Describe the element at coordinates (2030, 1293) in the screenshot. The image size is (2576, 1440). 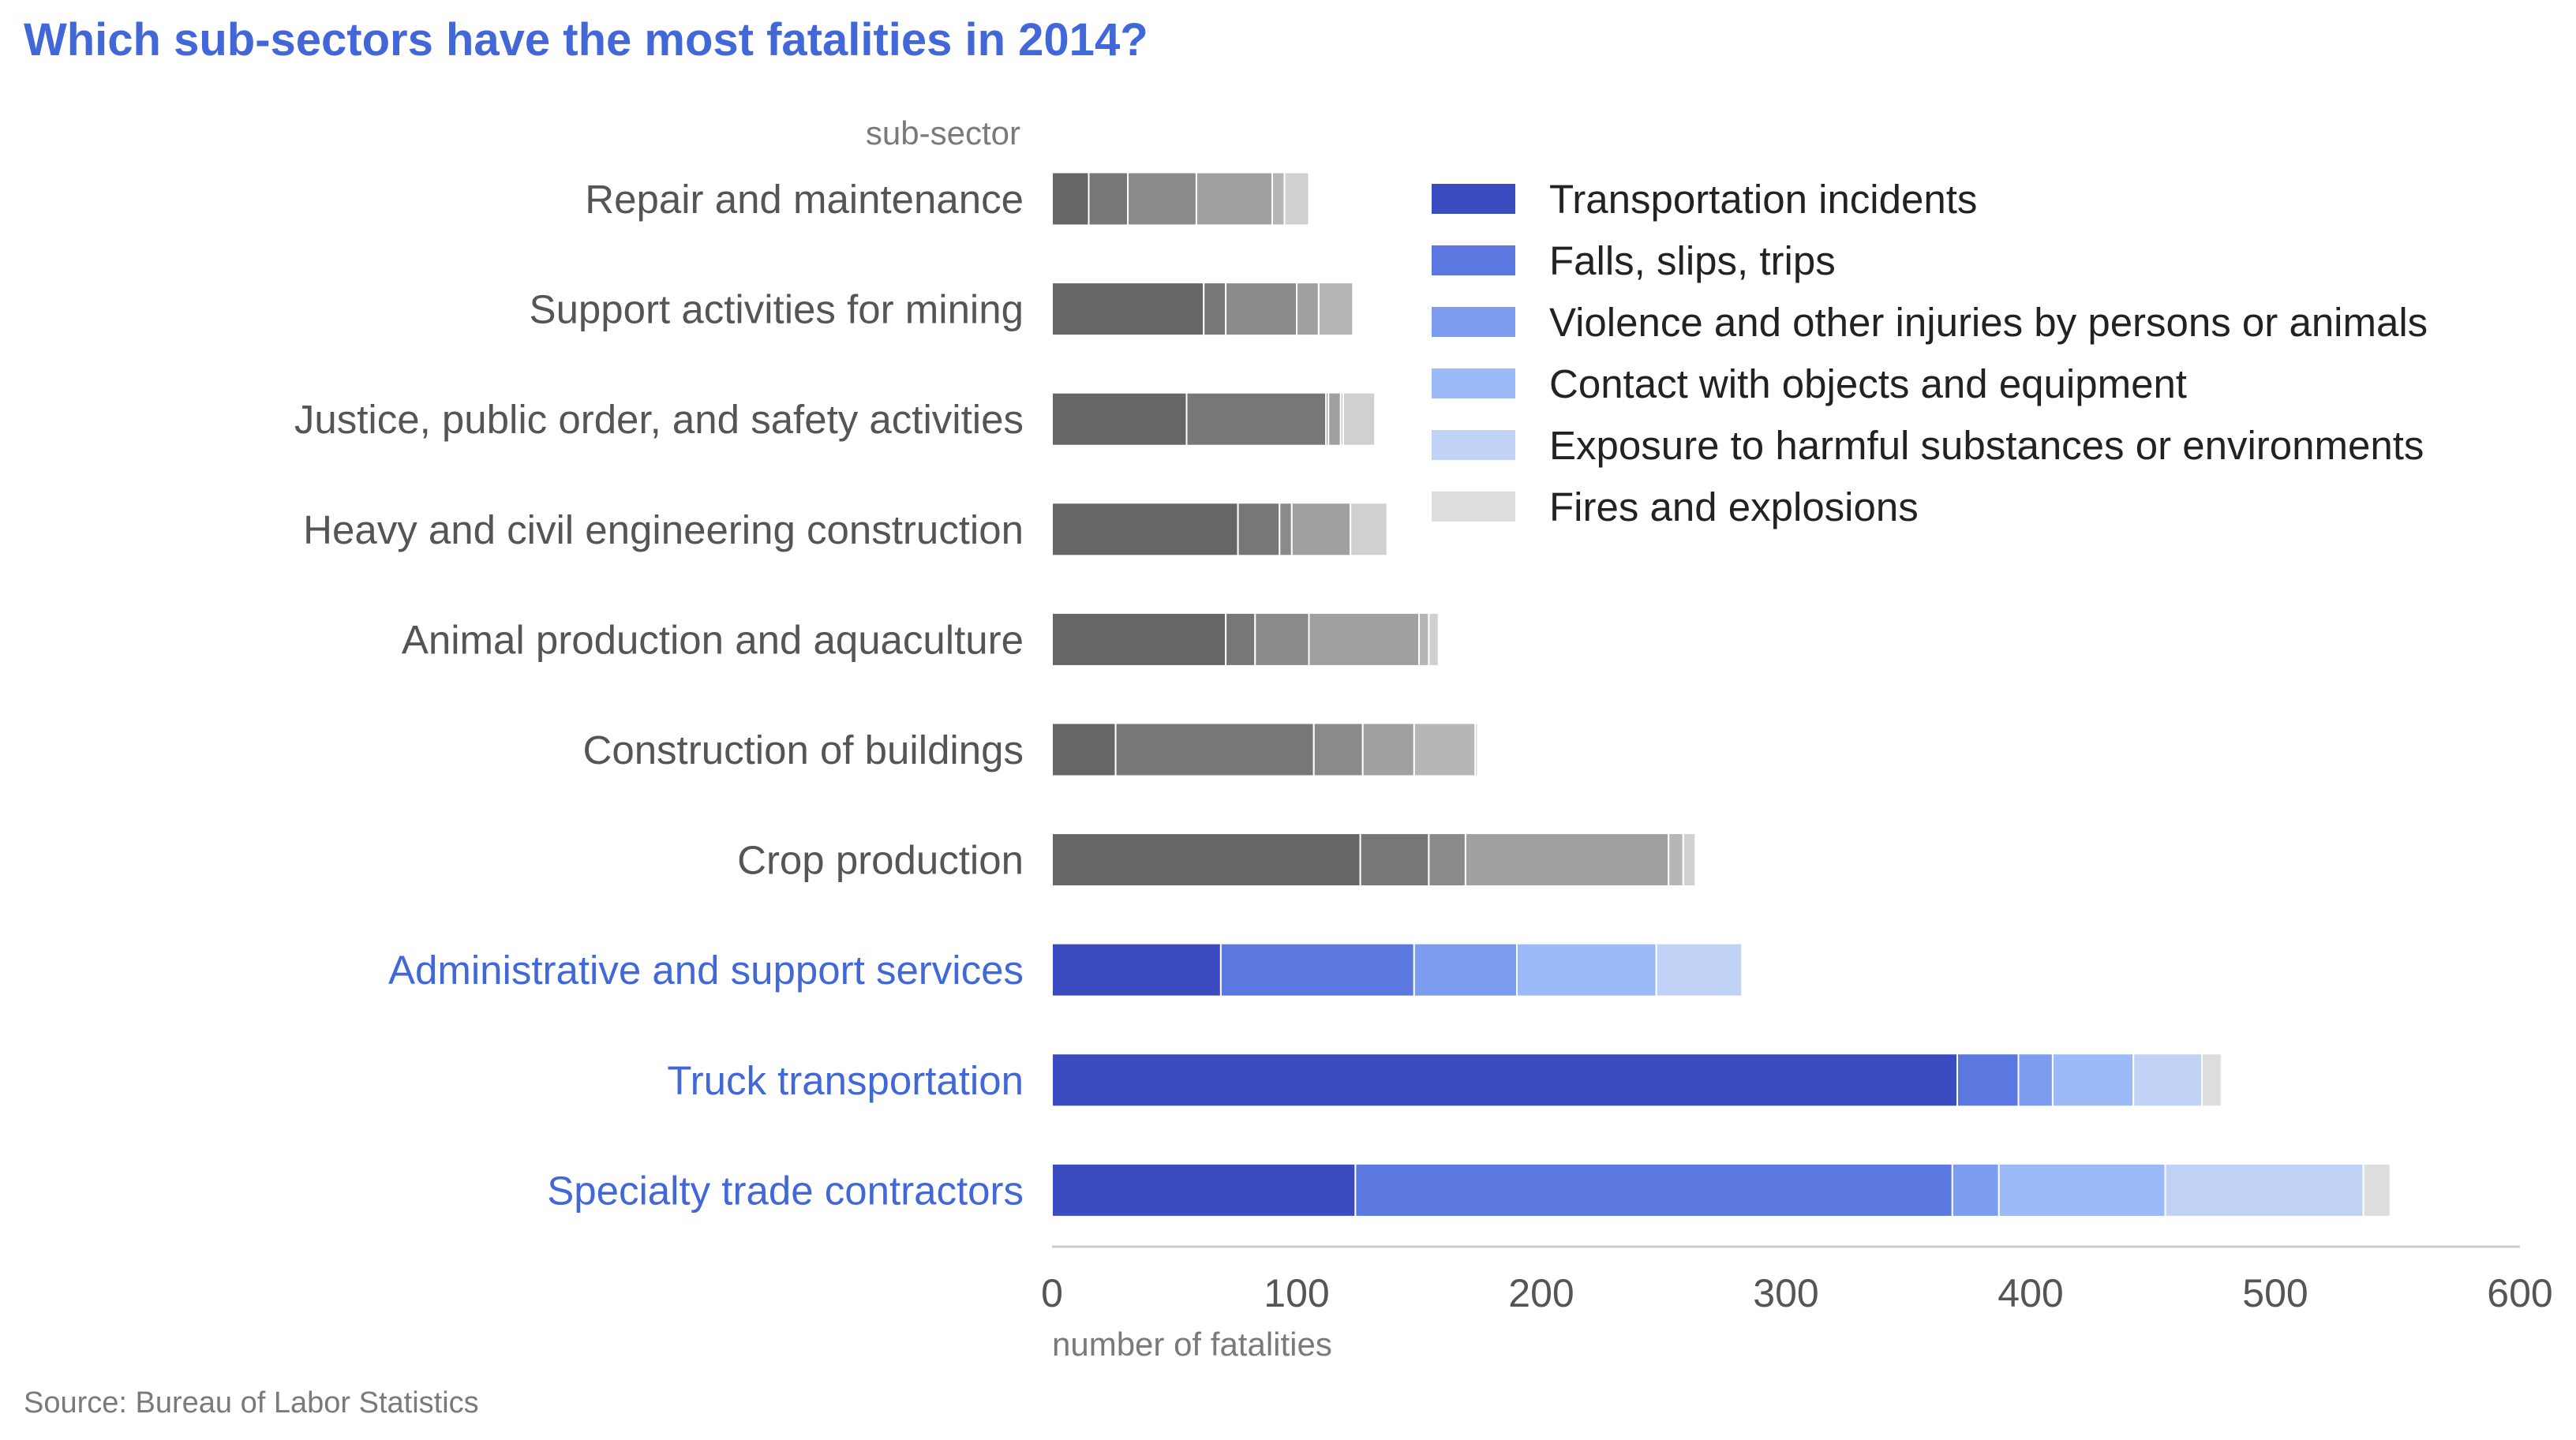
I see `x-tick-label: 400` at that location.